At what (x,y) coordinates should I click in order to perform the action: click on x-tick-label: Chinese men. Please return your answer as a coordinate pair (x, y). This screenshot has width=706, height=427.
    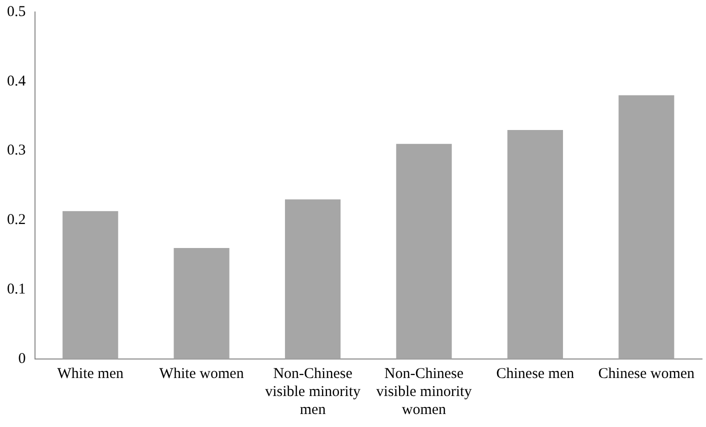
    Looking at the image, I should click on (535, 374).